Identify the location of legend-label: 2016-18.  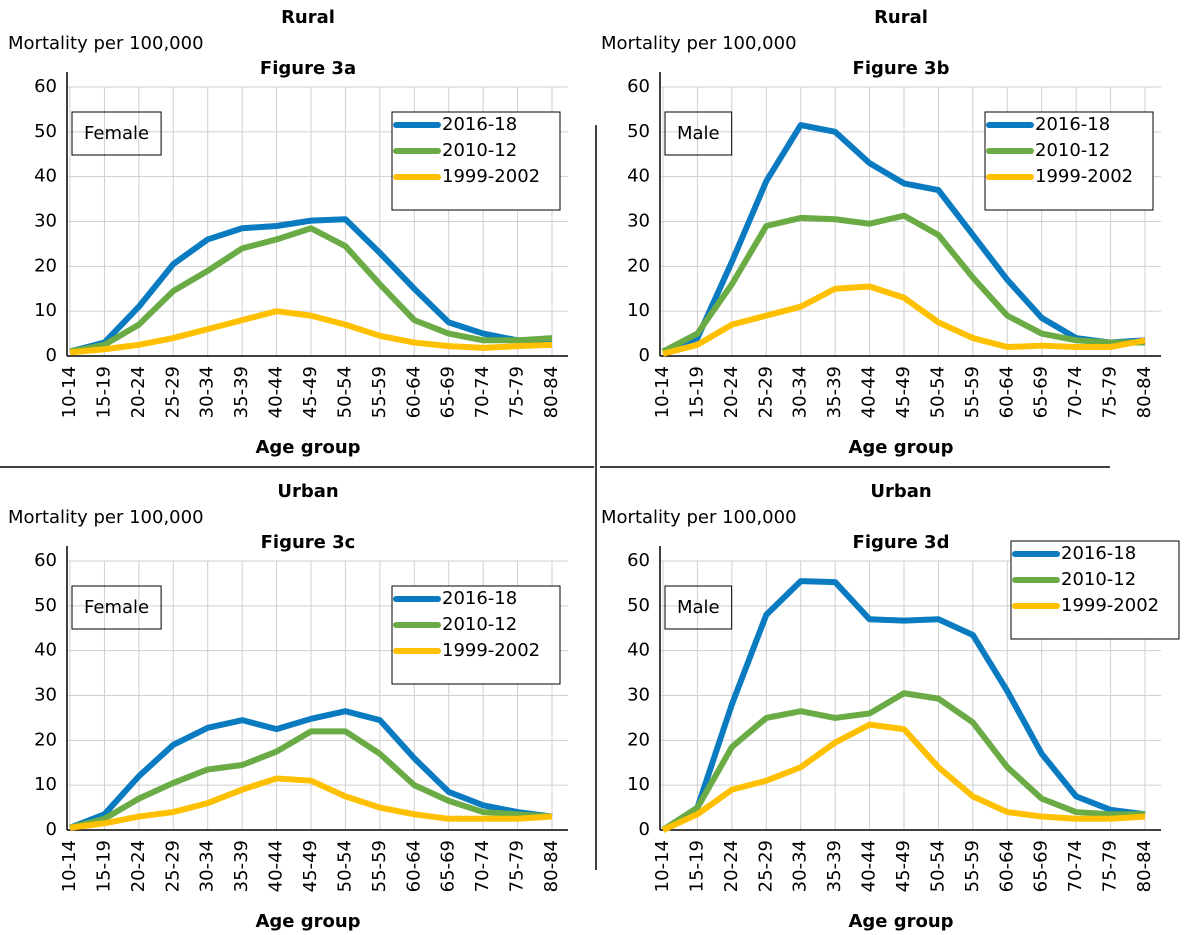
(1098, 553).